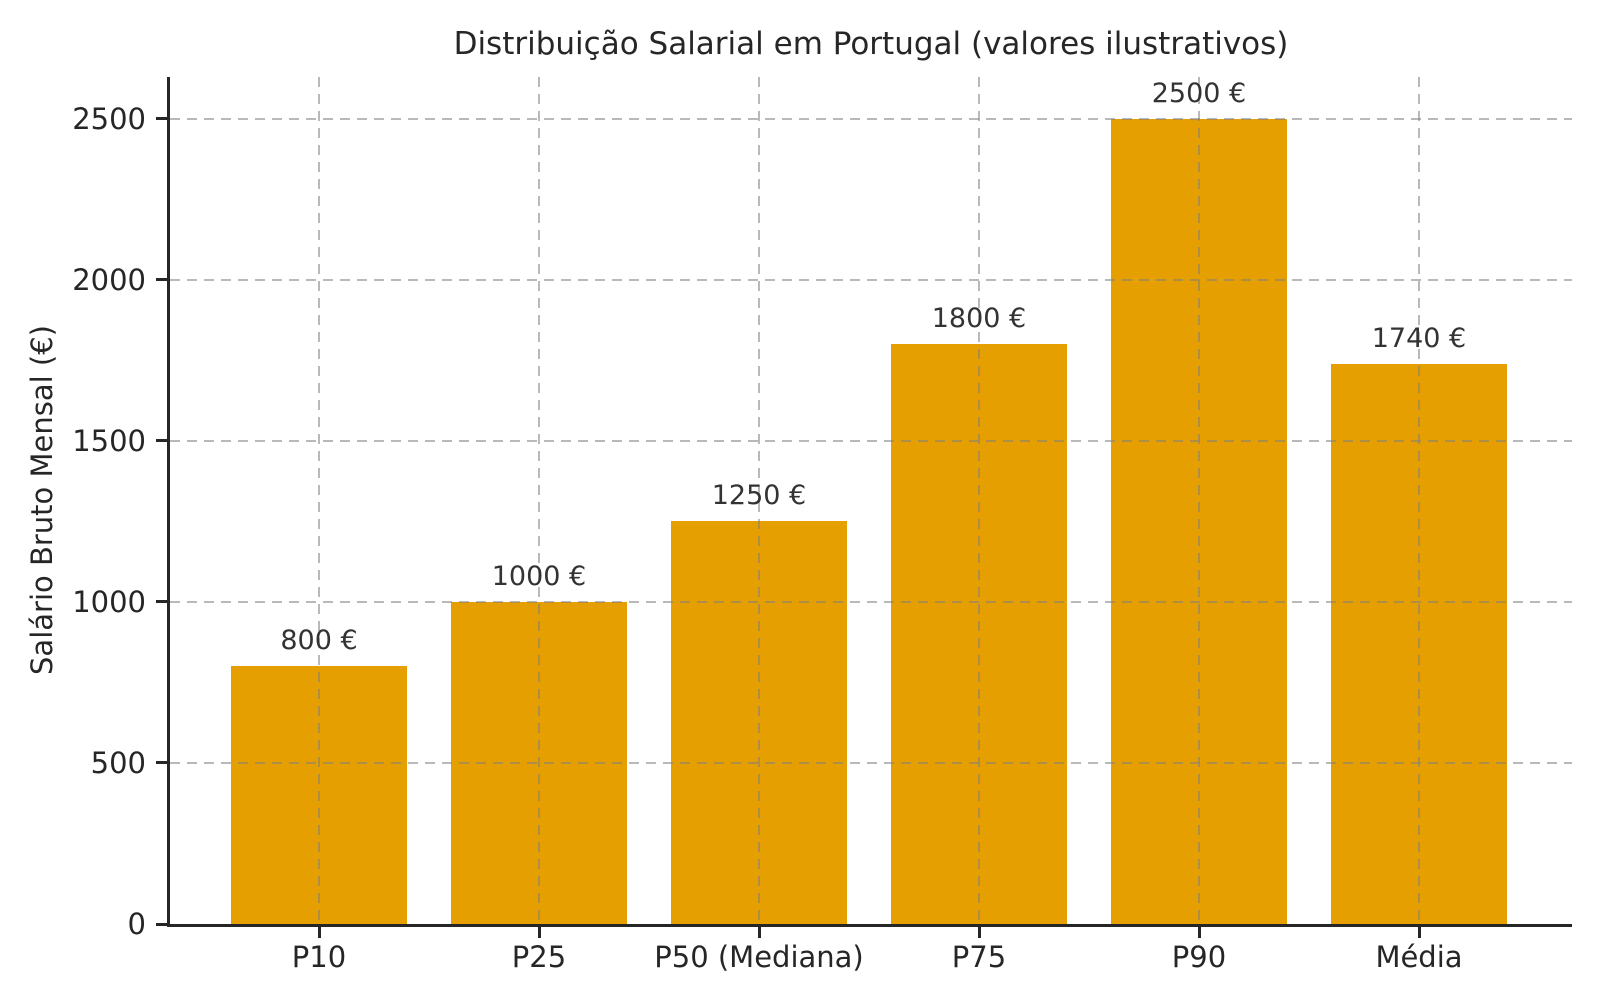  Describe the element at coordinates (869, 925) in the screenshot. I see `x-axis-spine` at that location.